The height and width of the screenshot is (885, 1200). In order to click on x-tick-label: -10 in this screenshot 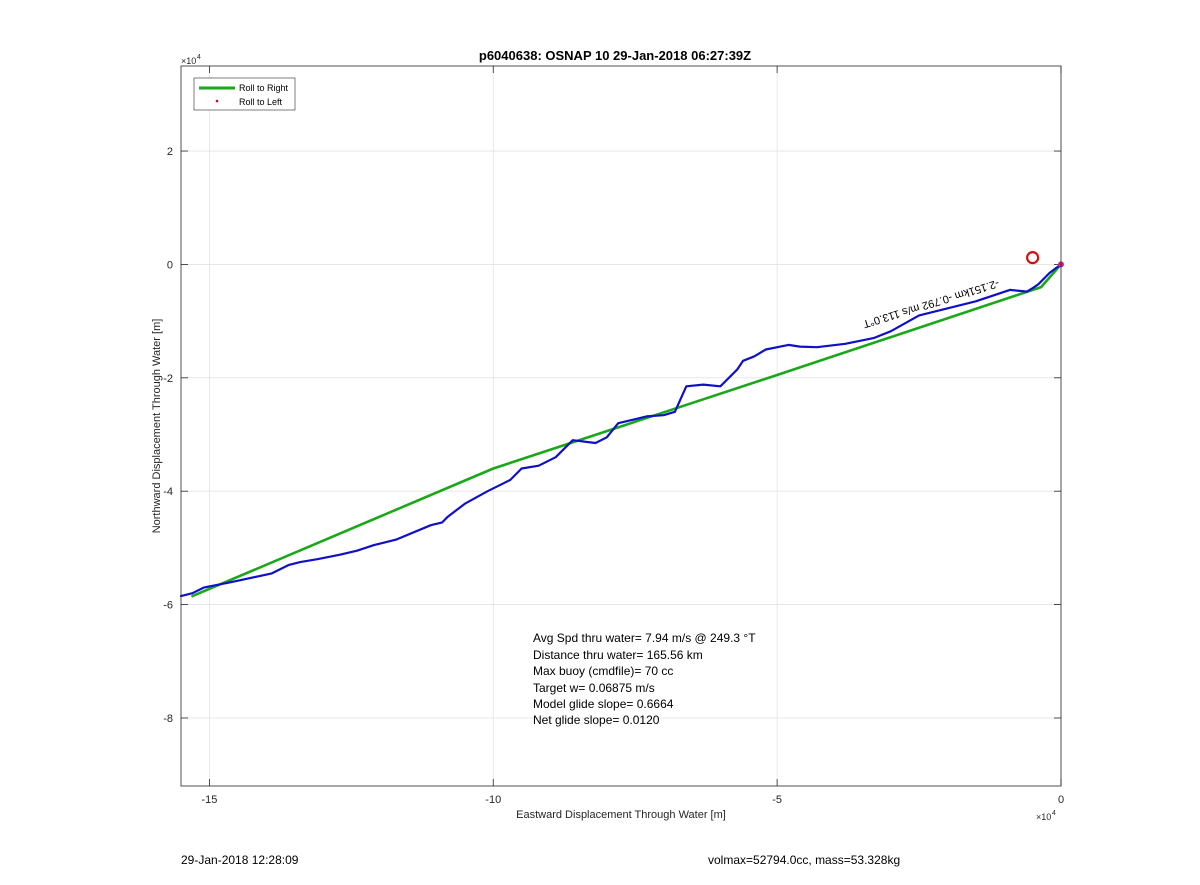, I will do `click(493, 800)`.